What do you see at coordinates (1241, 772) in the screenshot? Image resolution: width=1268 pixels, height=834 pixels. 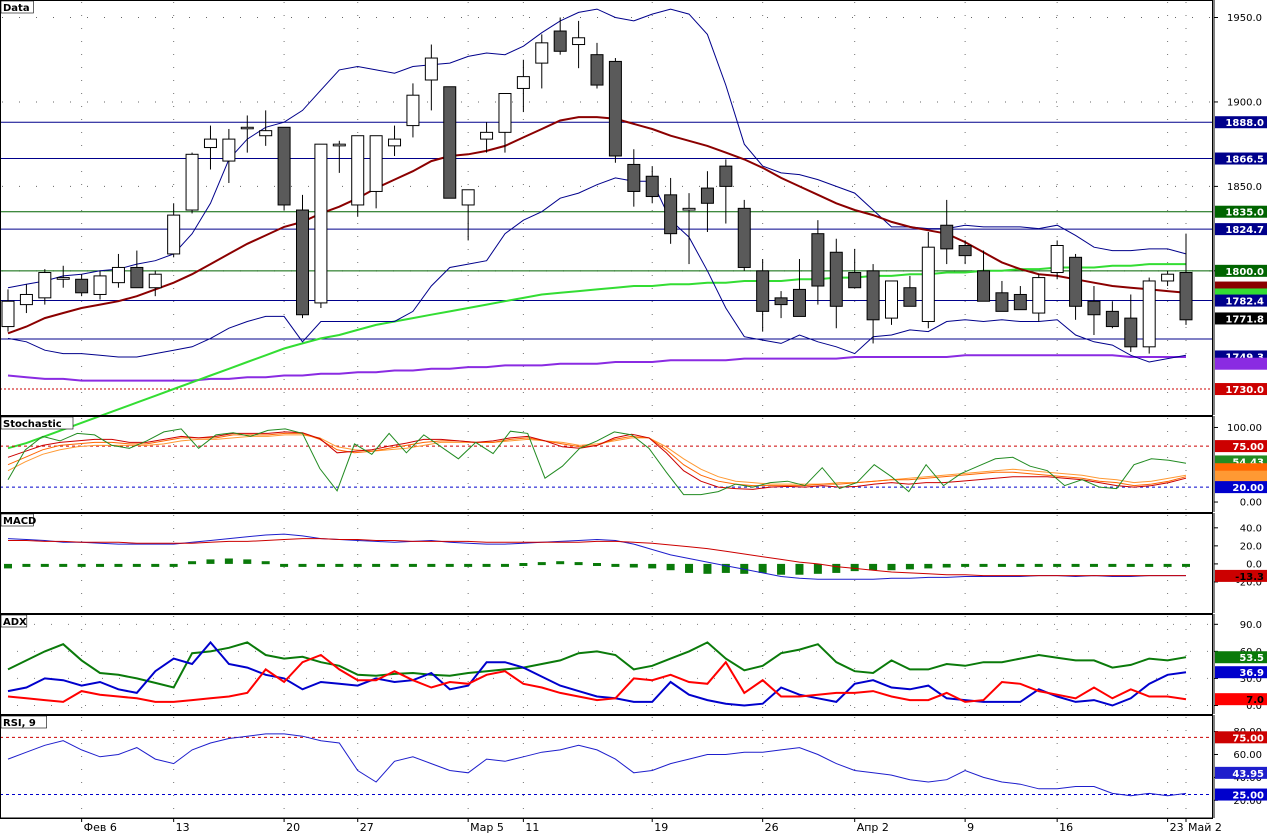 I see `rsi-price-badge` at bounding box center [1241, 772].